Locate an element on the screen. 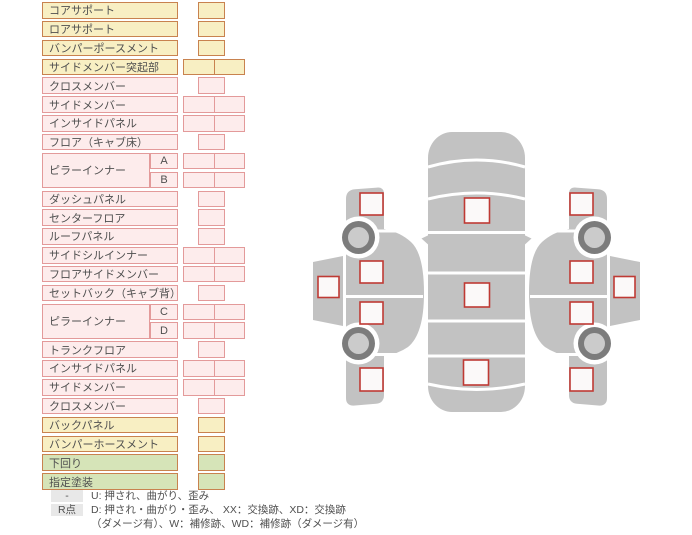  right-mirror is located at coordinates (526, 241).